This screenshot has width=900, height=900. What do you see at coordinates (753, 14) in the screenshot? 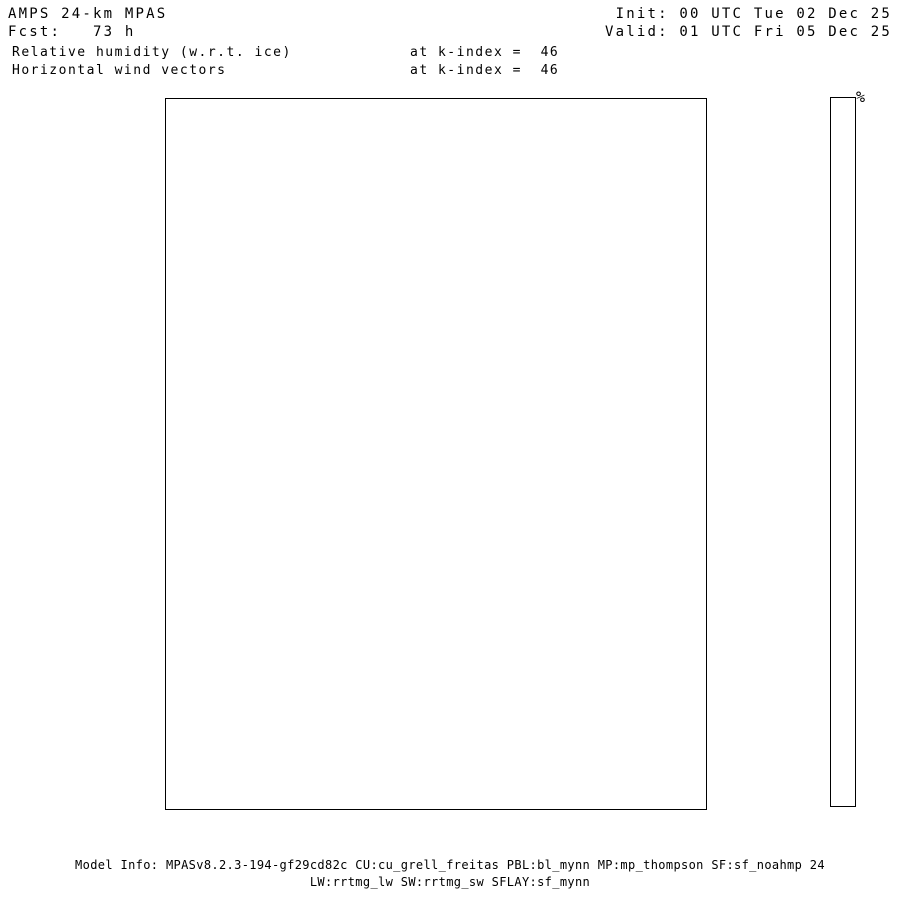
I see `init-time: Init: 00 UTC Tue 02 Dec 25` at bounding box center [753, 14].